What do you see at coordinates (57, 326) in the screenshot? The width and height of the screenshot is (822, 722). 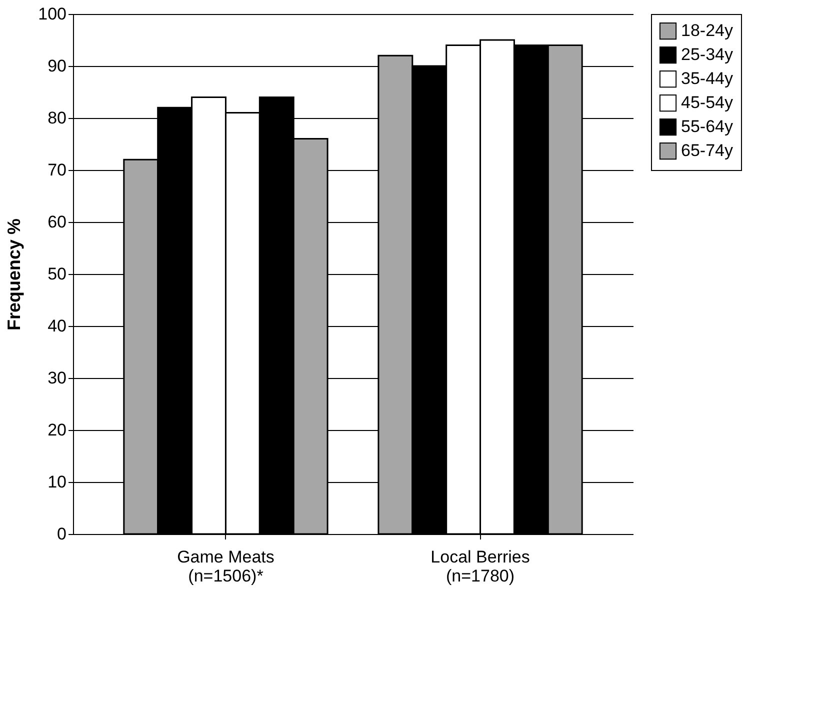 I see `y-tick-label: 40` at bounding box center [57, 326].